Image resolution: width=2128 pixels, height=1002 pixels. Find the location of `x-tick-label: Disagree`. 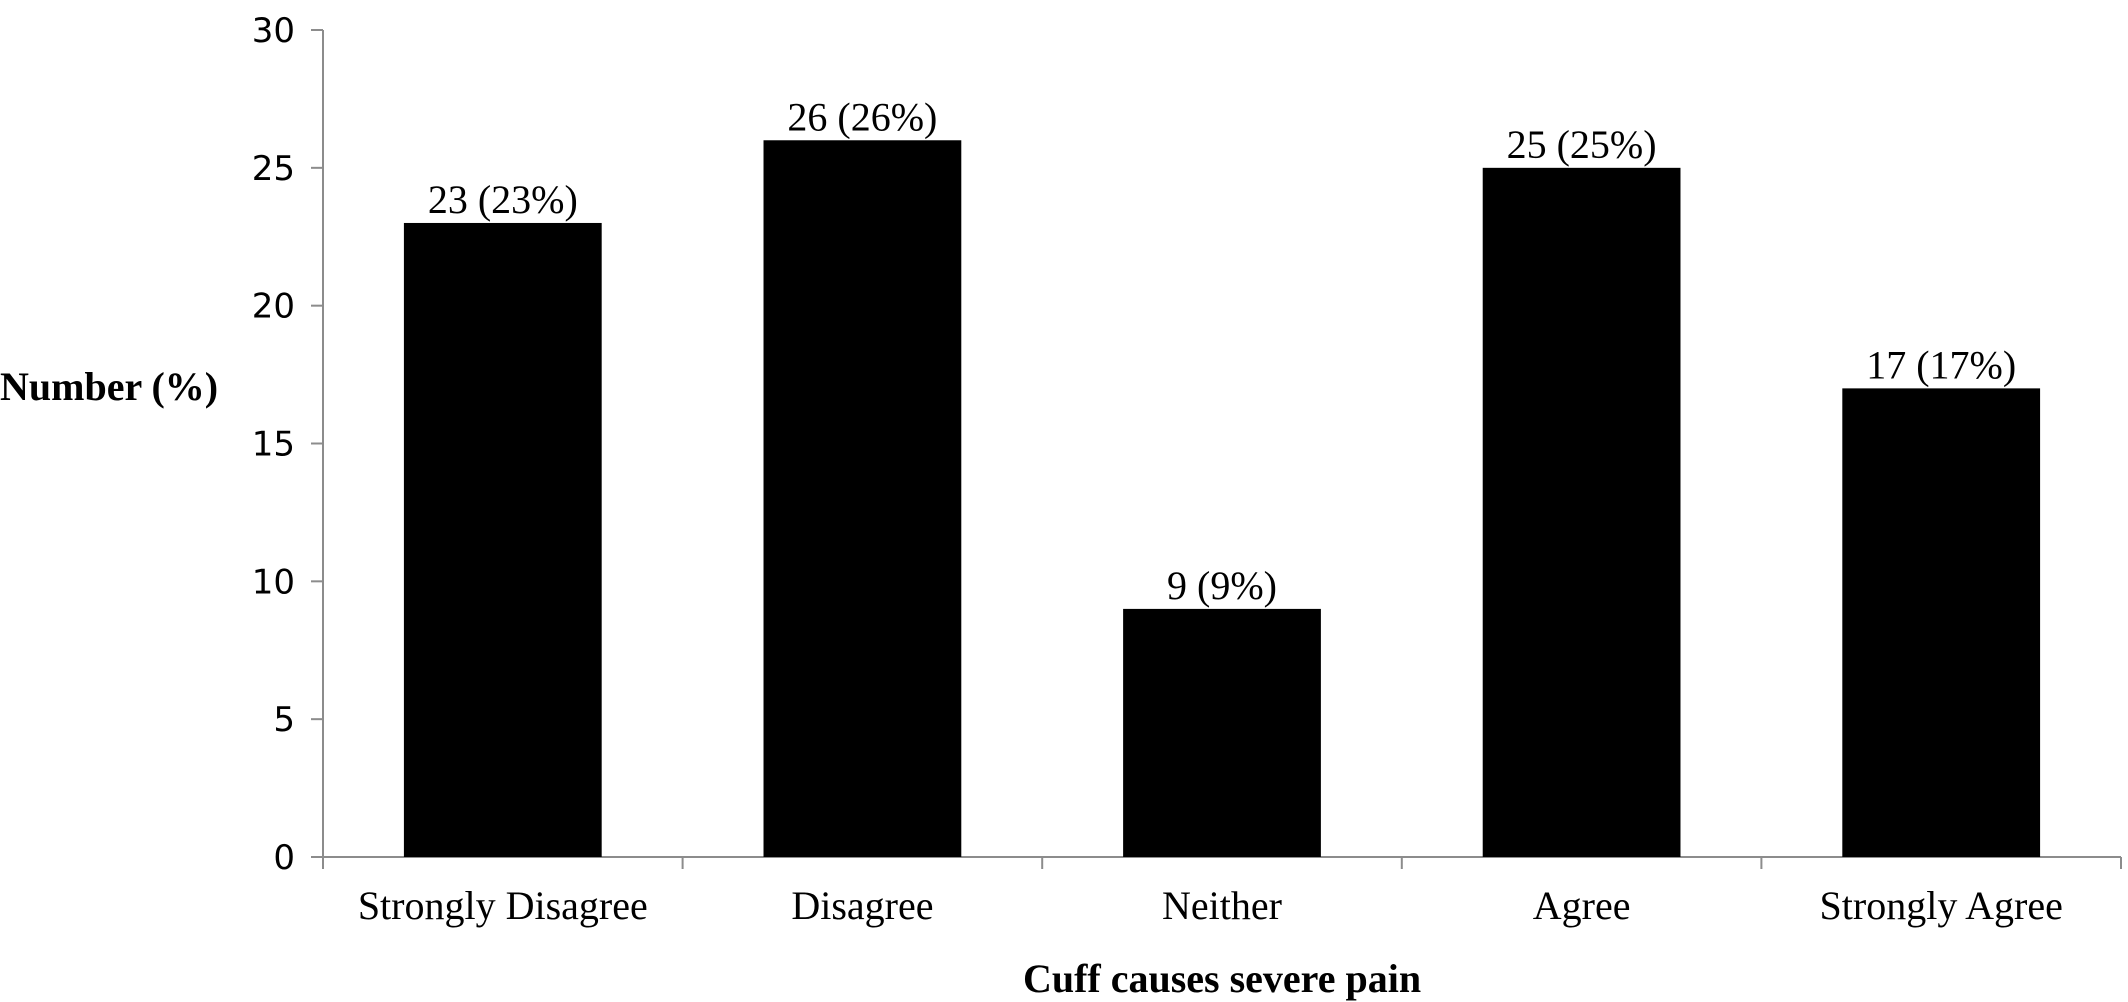

x-tick-label: Disagree is located at coordinates (862, 905).